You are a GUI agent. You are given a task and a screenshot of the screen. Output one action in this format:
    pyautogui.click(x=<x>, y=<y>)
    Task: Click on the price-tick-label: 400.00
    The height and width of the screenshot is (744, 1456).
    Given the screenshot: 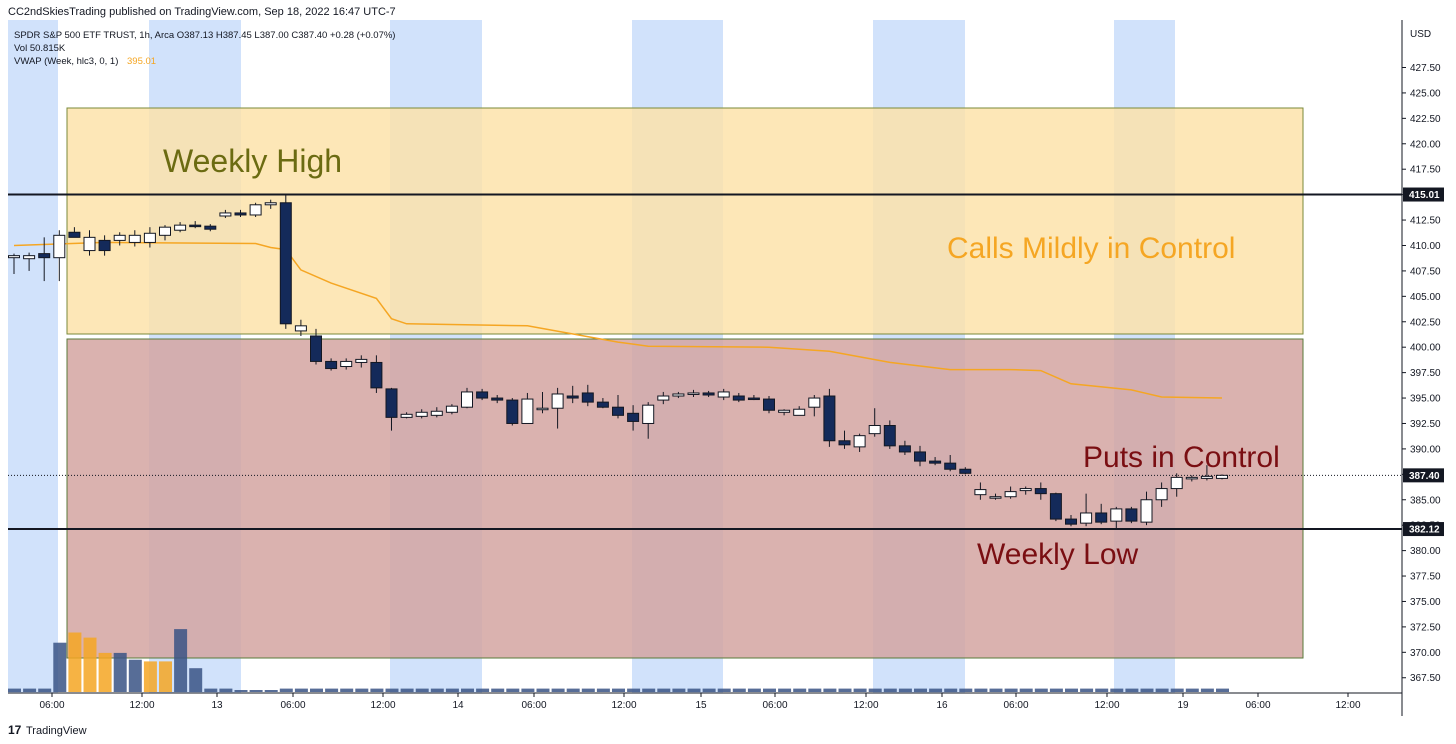 What is the action you would take?
    pyautogui.click(x=1425, y=348)
    